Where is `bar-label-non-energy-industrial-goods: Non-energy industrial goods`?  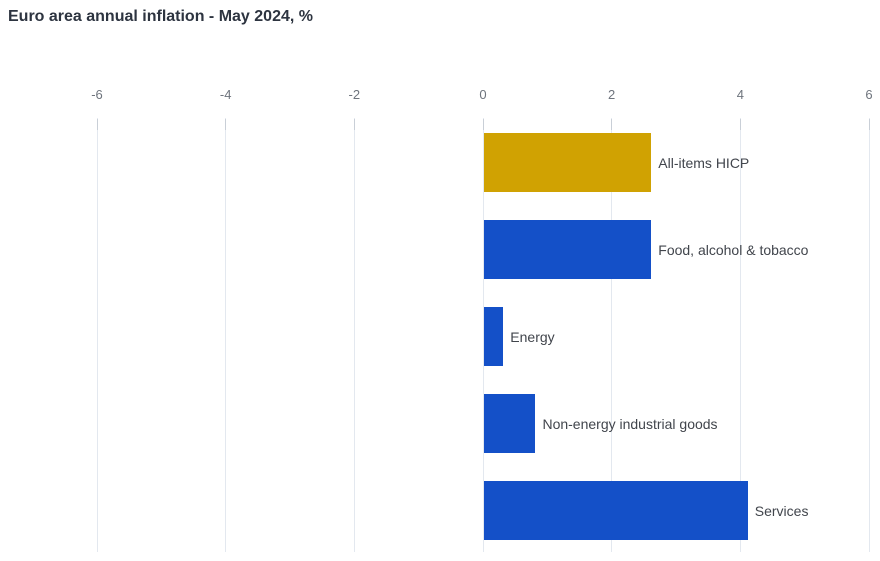
bar-label-non-energy-industrial-goods: Non-energy industrial goods is located at coordinates (630, 423).